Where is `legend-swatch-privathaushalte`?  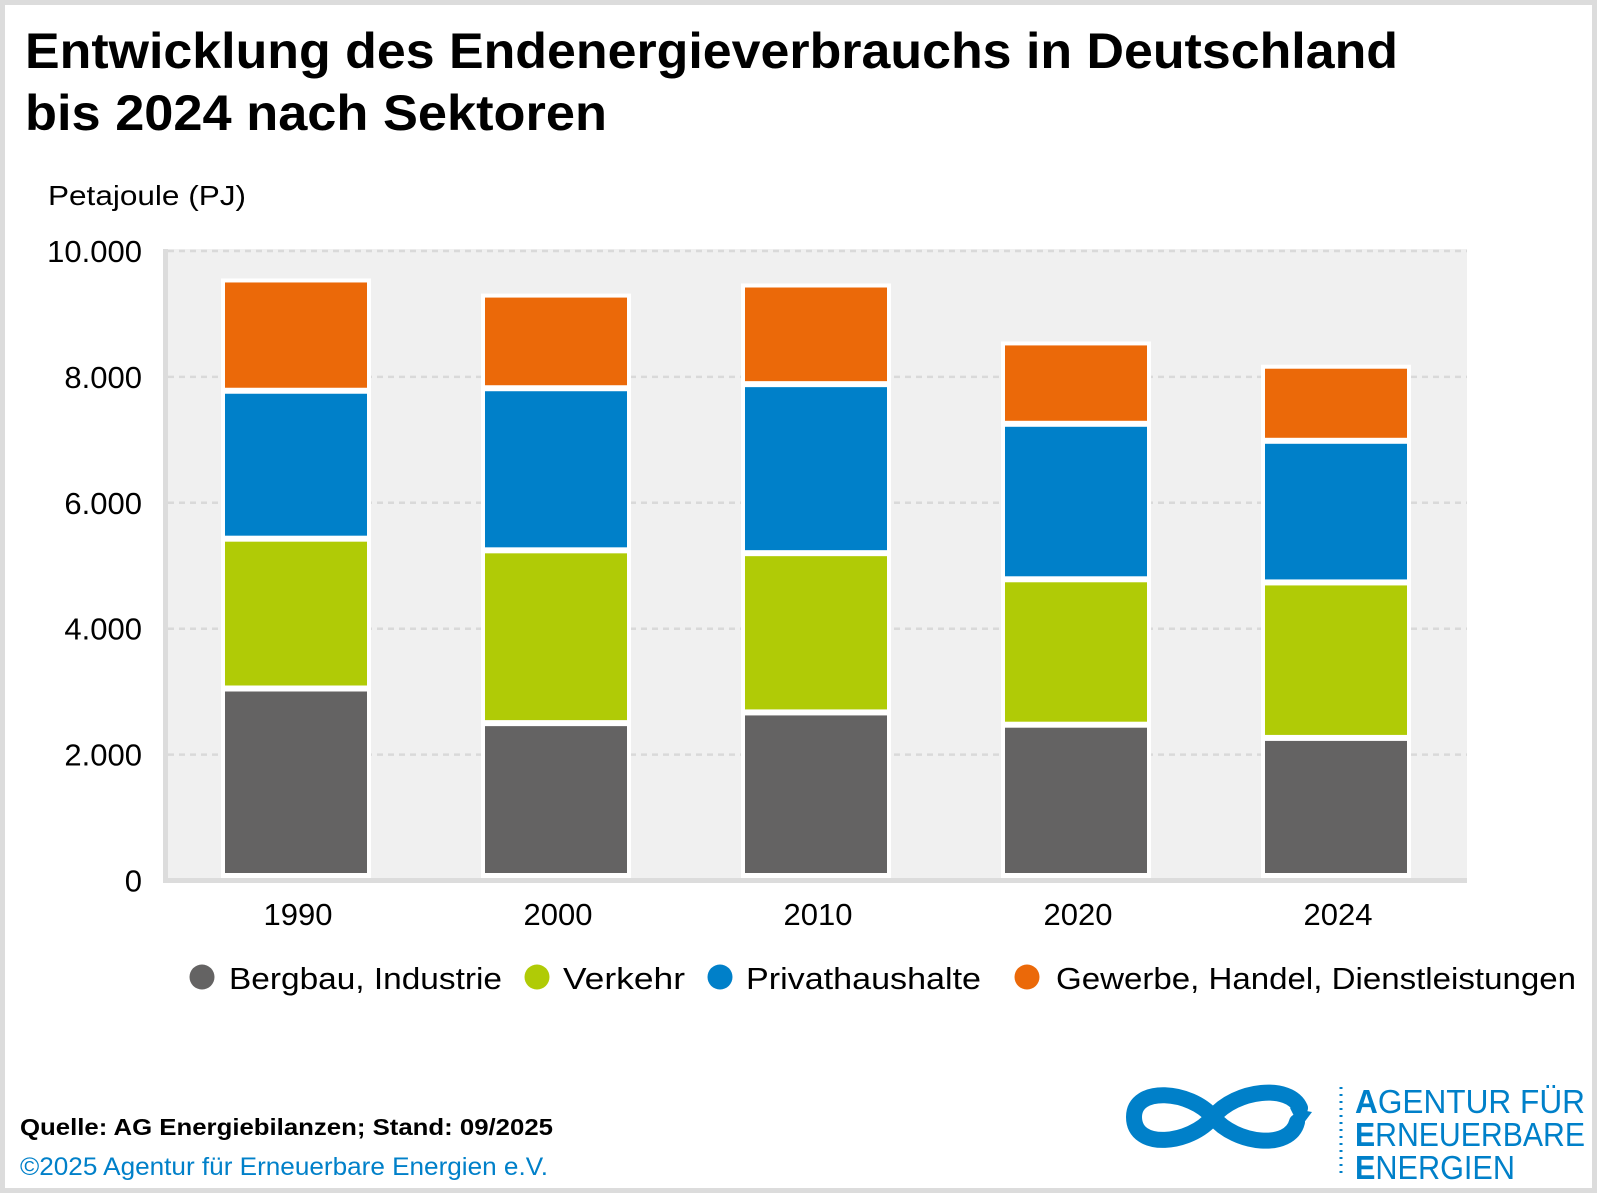 legend-swatch-privathaushalte is located at coordinates (720, 977).